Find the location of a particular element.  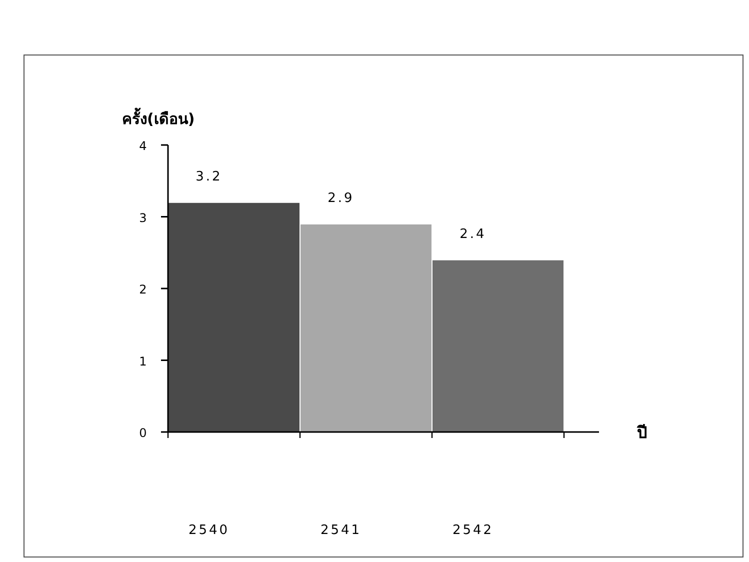

y-tick-label: 1 is located at coordinates (143, 361).